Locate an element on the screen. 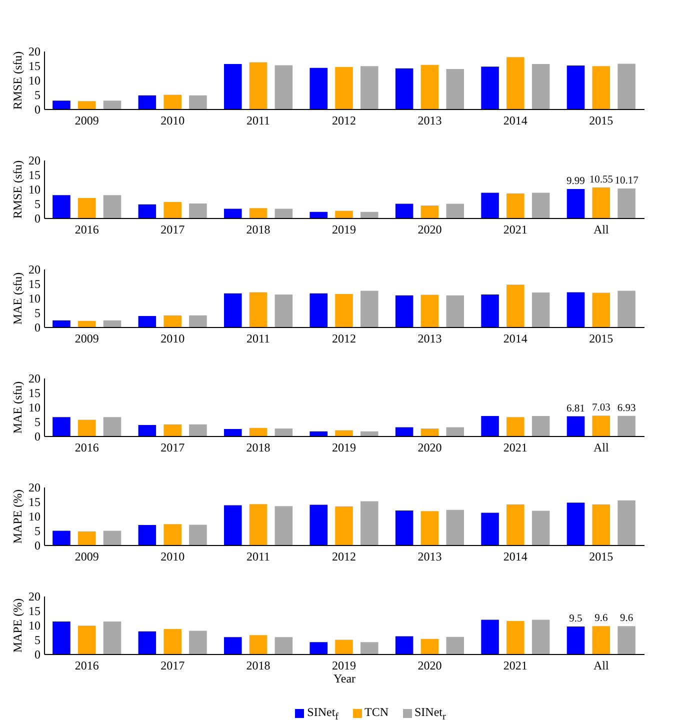 The image size is (695, 720). data-label: 9.5 is located at coordinates (575, 618).